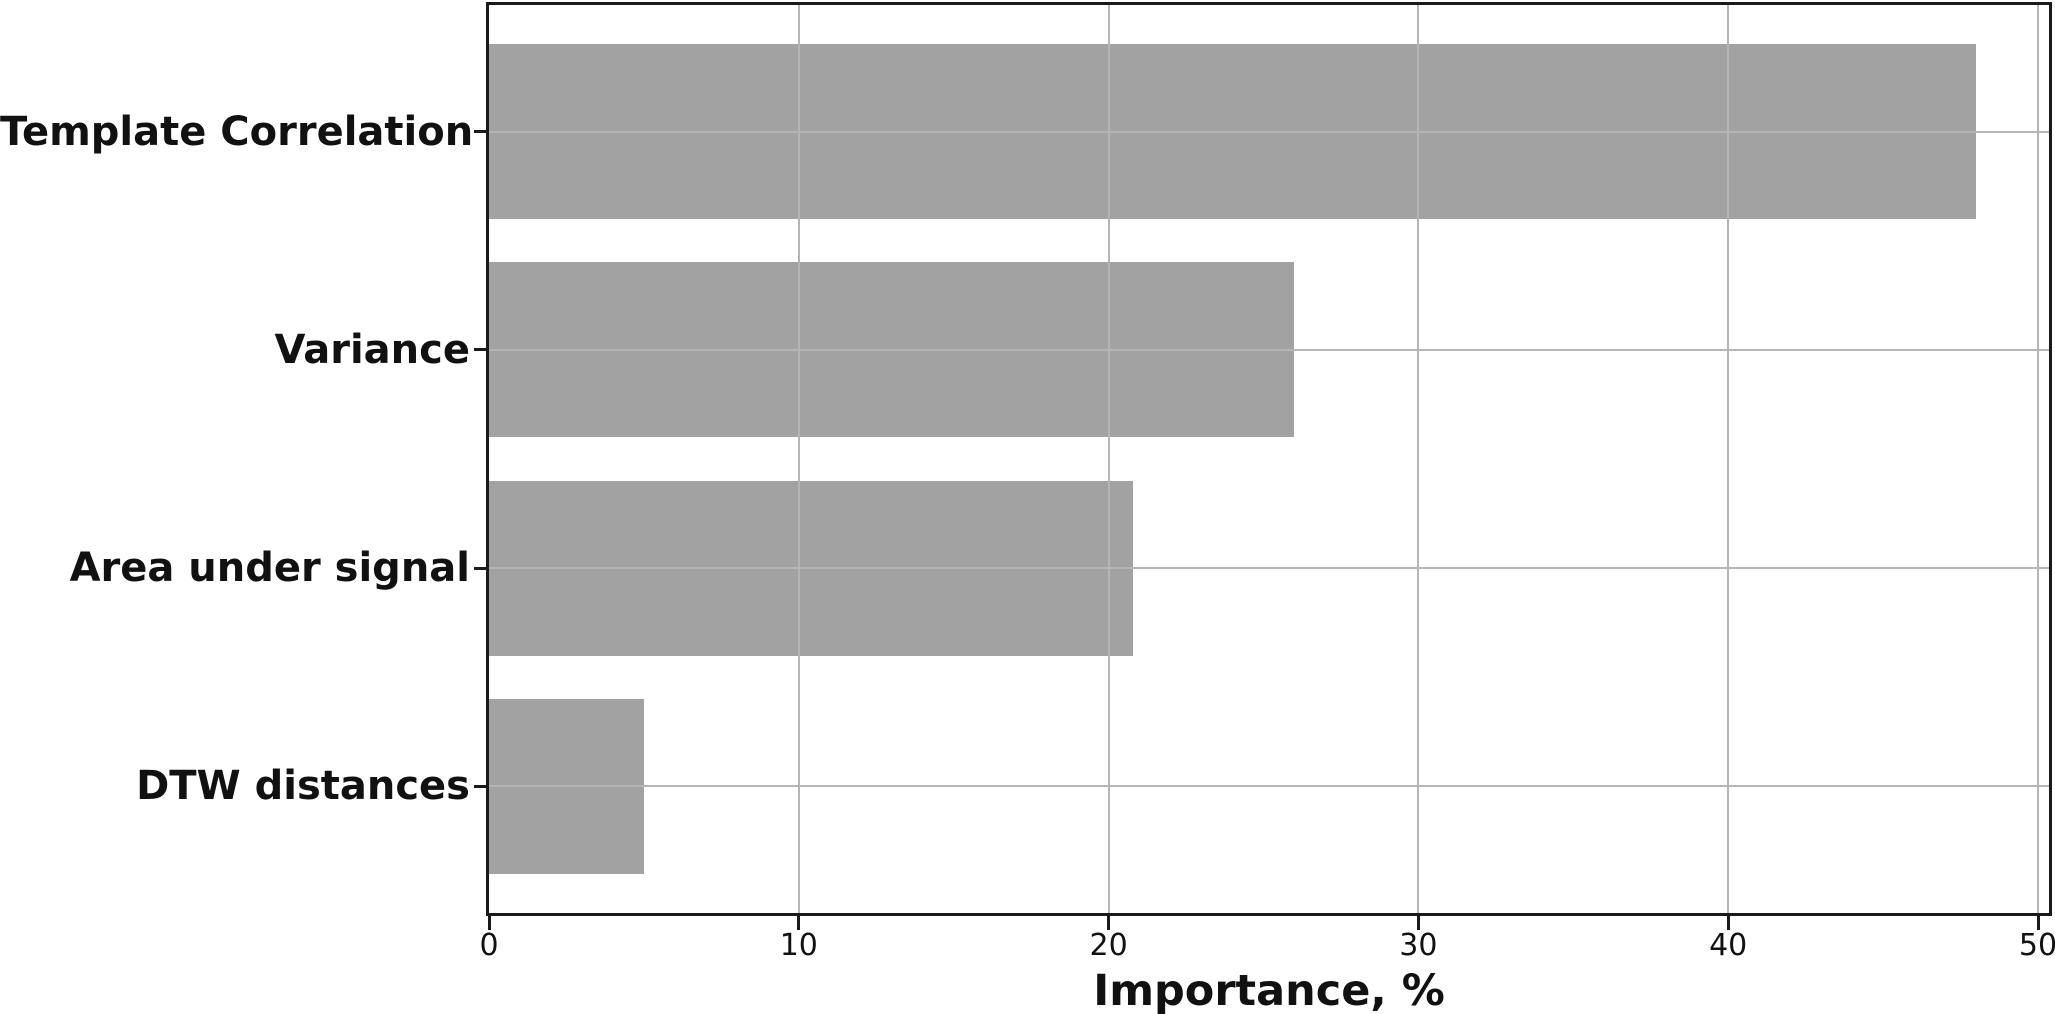 Image resolution: width=2055 pixels, height=1014 pixels. I want to click on y-category-label: Area under signal, so click(269, 568).